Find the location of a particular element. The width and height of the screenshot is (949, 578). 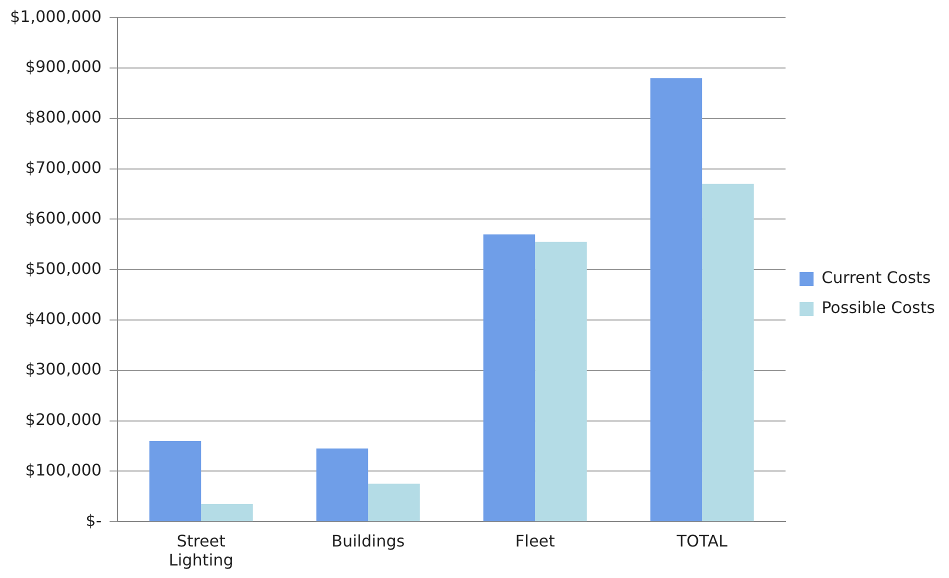

y-tick-label: $800,000 is located at coordinates (63, 117).